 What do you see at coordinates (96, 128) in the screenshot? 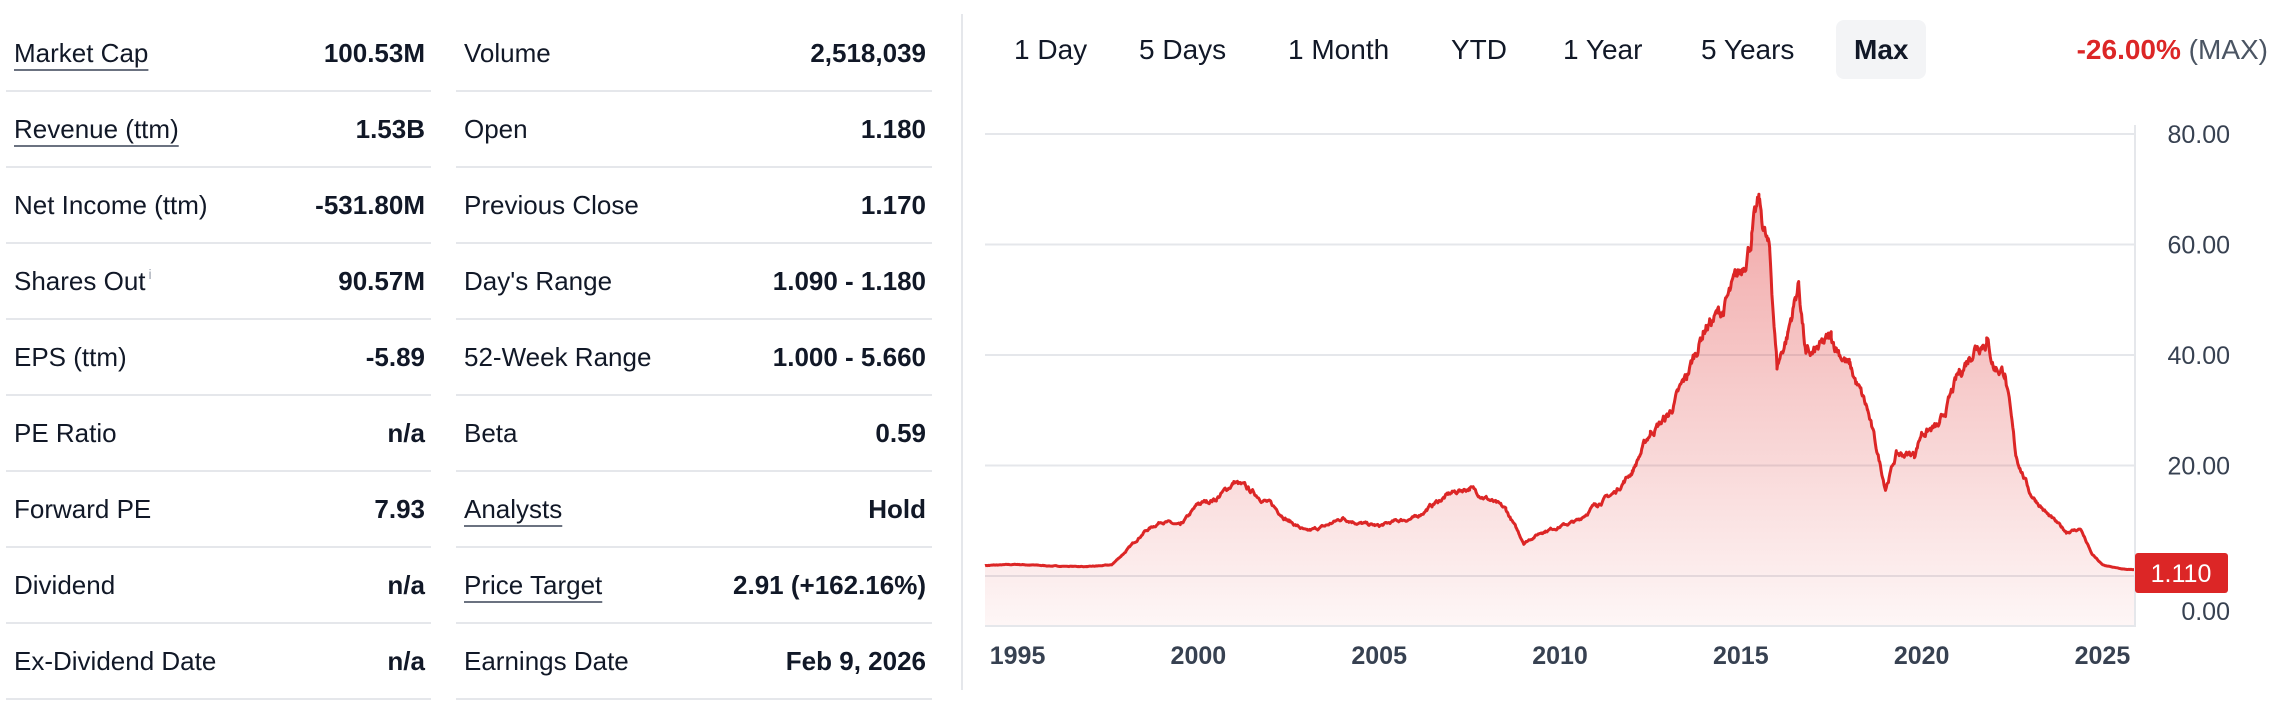
I see `stat-label: Revenue (ttm)` at bounding box center [96, 128].